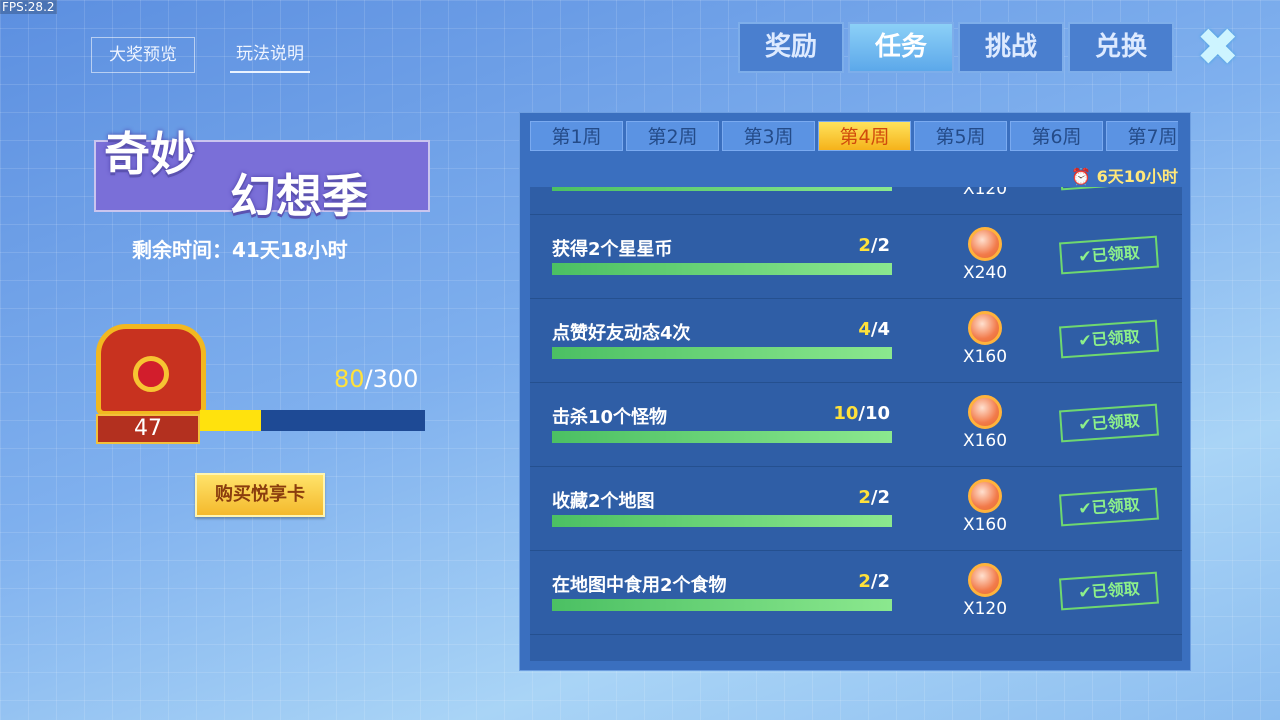 This screenshot has width=1280, height=720. I want to click on task-row: 击杀10个怪物 10/10 X160 ✔已领取, so click(856, 425).